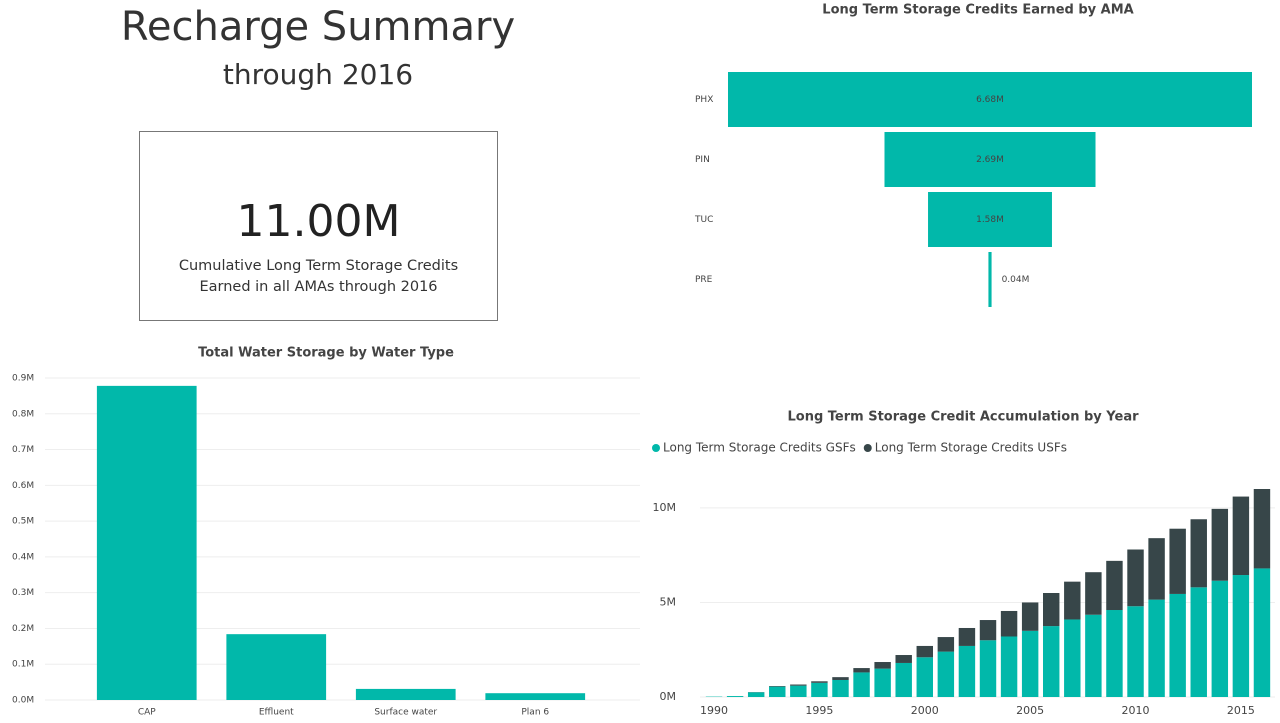  What do you see at coordinates (23, 486) in the screenshot?
I see `y-tick-label: 0.6M` at bounding box center [23, 486].